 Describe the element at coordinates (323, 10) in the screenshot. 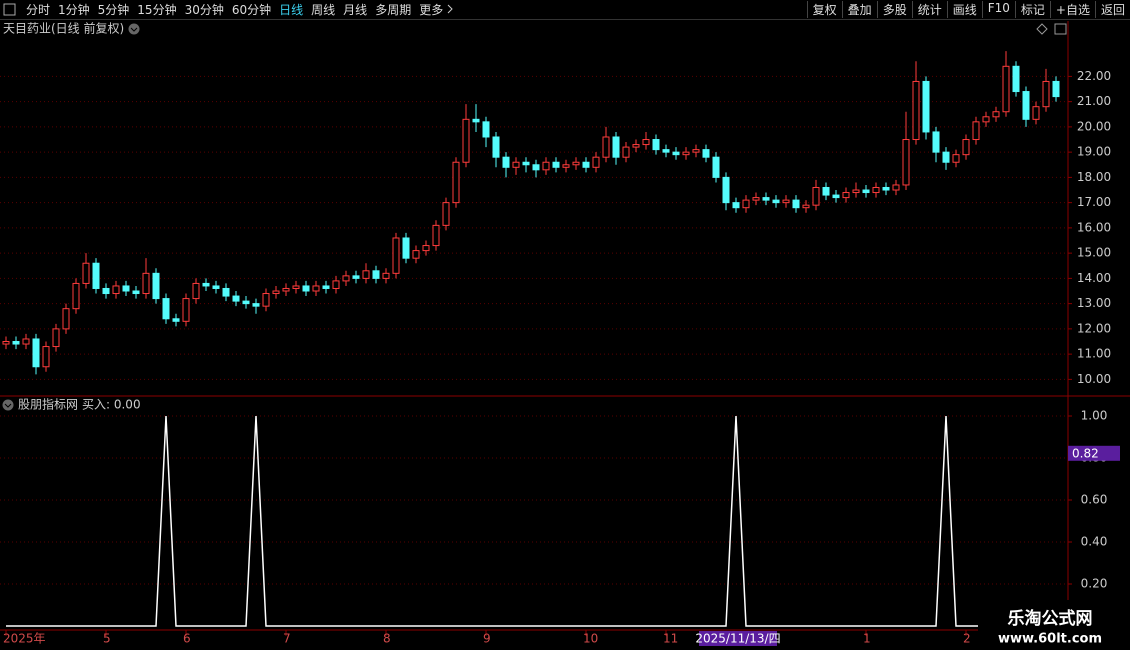

I see `period-tab: 周线` at that location.